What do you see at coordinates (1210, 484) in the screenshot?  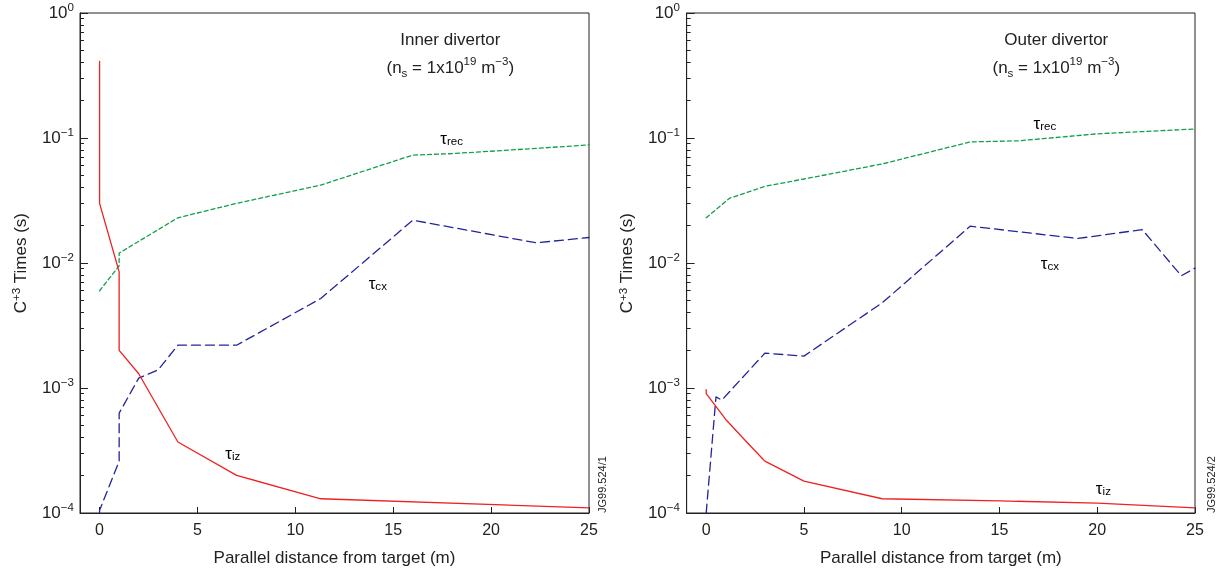 I see `text: JG99.524/2` at bounding box center [1210, 484].